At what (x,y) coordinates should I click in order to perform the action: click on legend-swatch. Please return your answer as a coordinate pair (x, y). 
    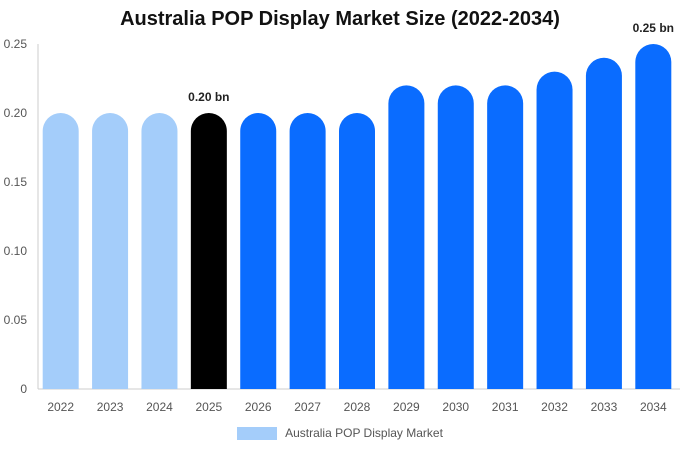
    Looking at the image, I should click on (257, 433).